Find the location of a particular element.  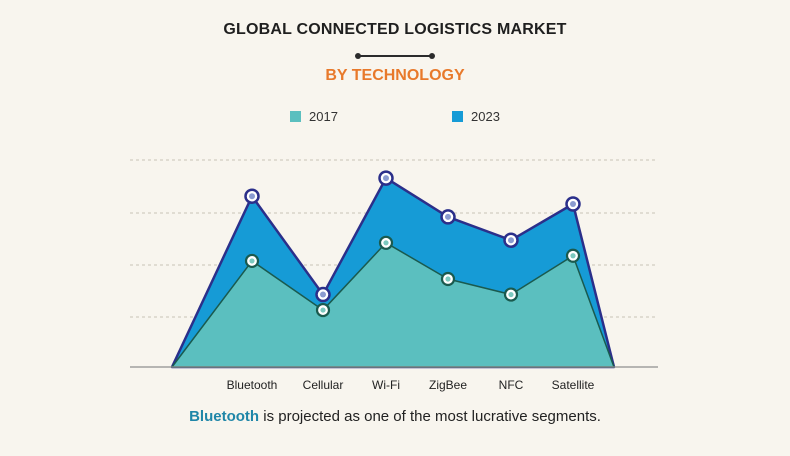

x-tick-label-zigbee: ZigBee is located at coordinates (448, 385).